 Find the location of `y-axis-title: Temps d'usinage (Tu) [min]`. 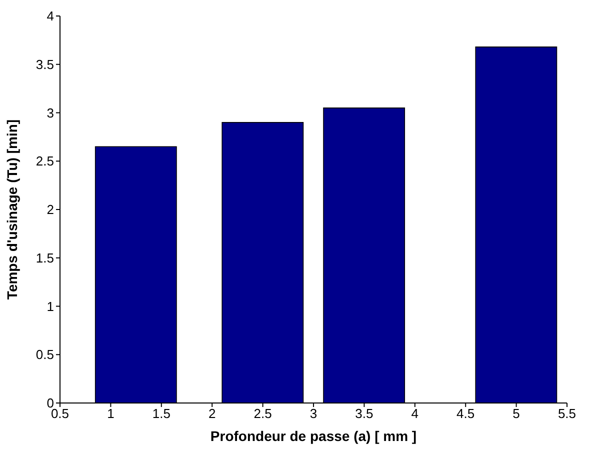

y-axis-title: Temps d'usinage (Tu) [min] is located at coordinates (12, 209).